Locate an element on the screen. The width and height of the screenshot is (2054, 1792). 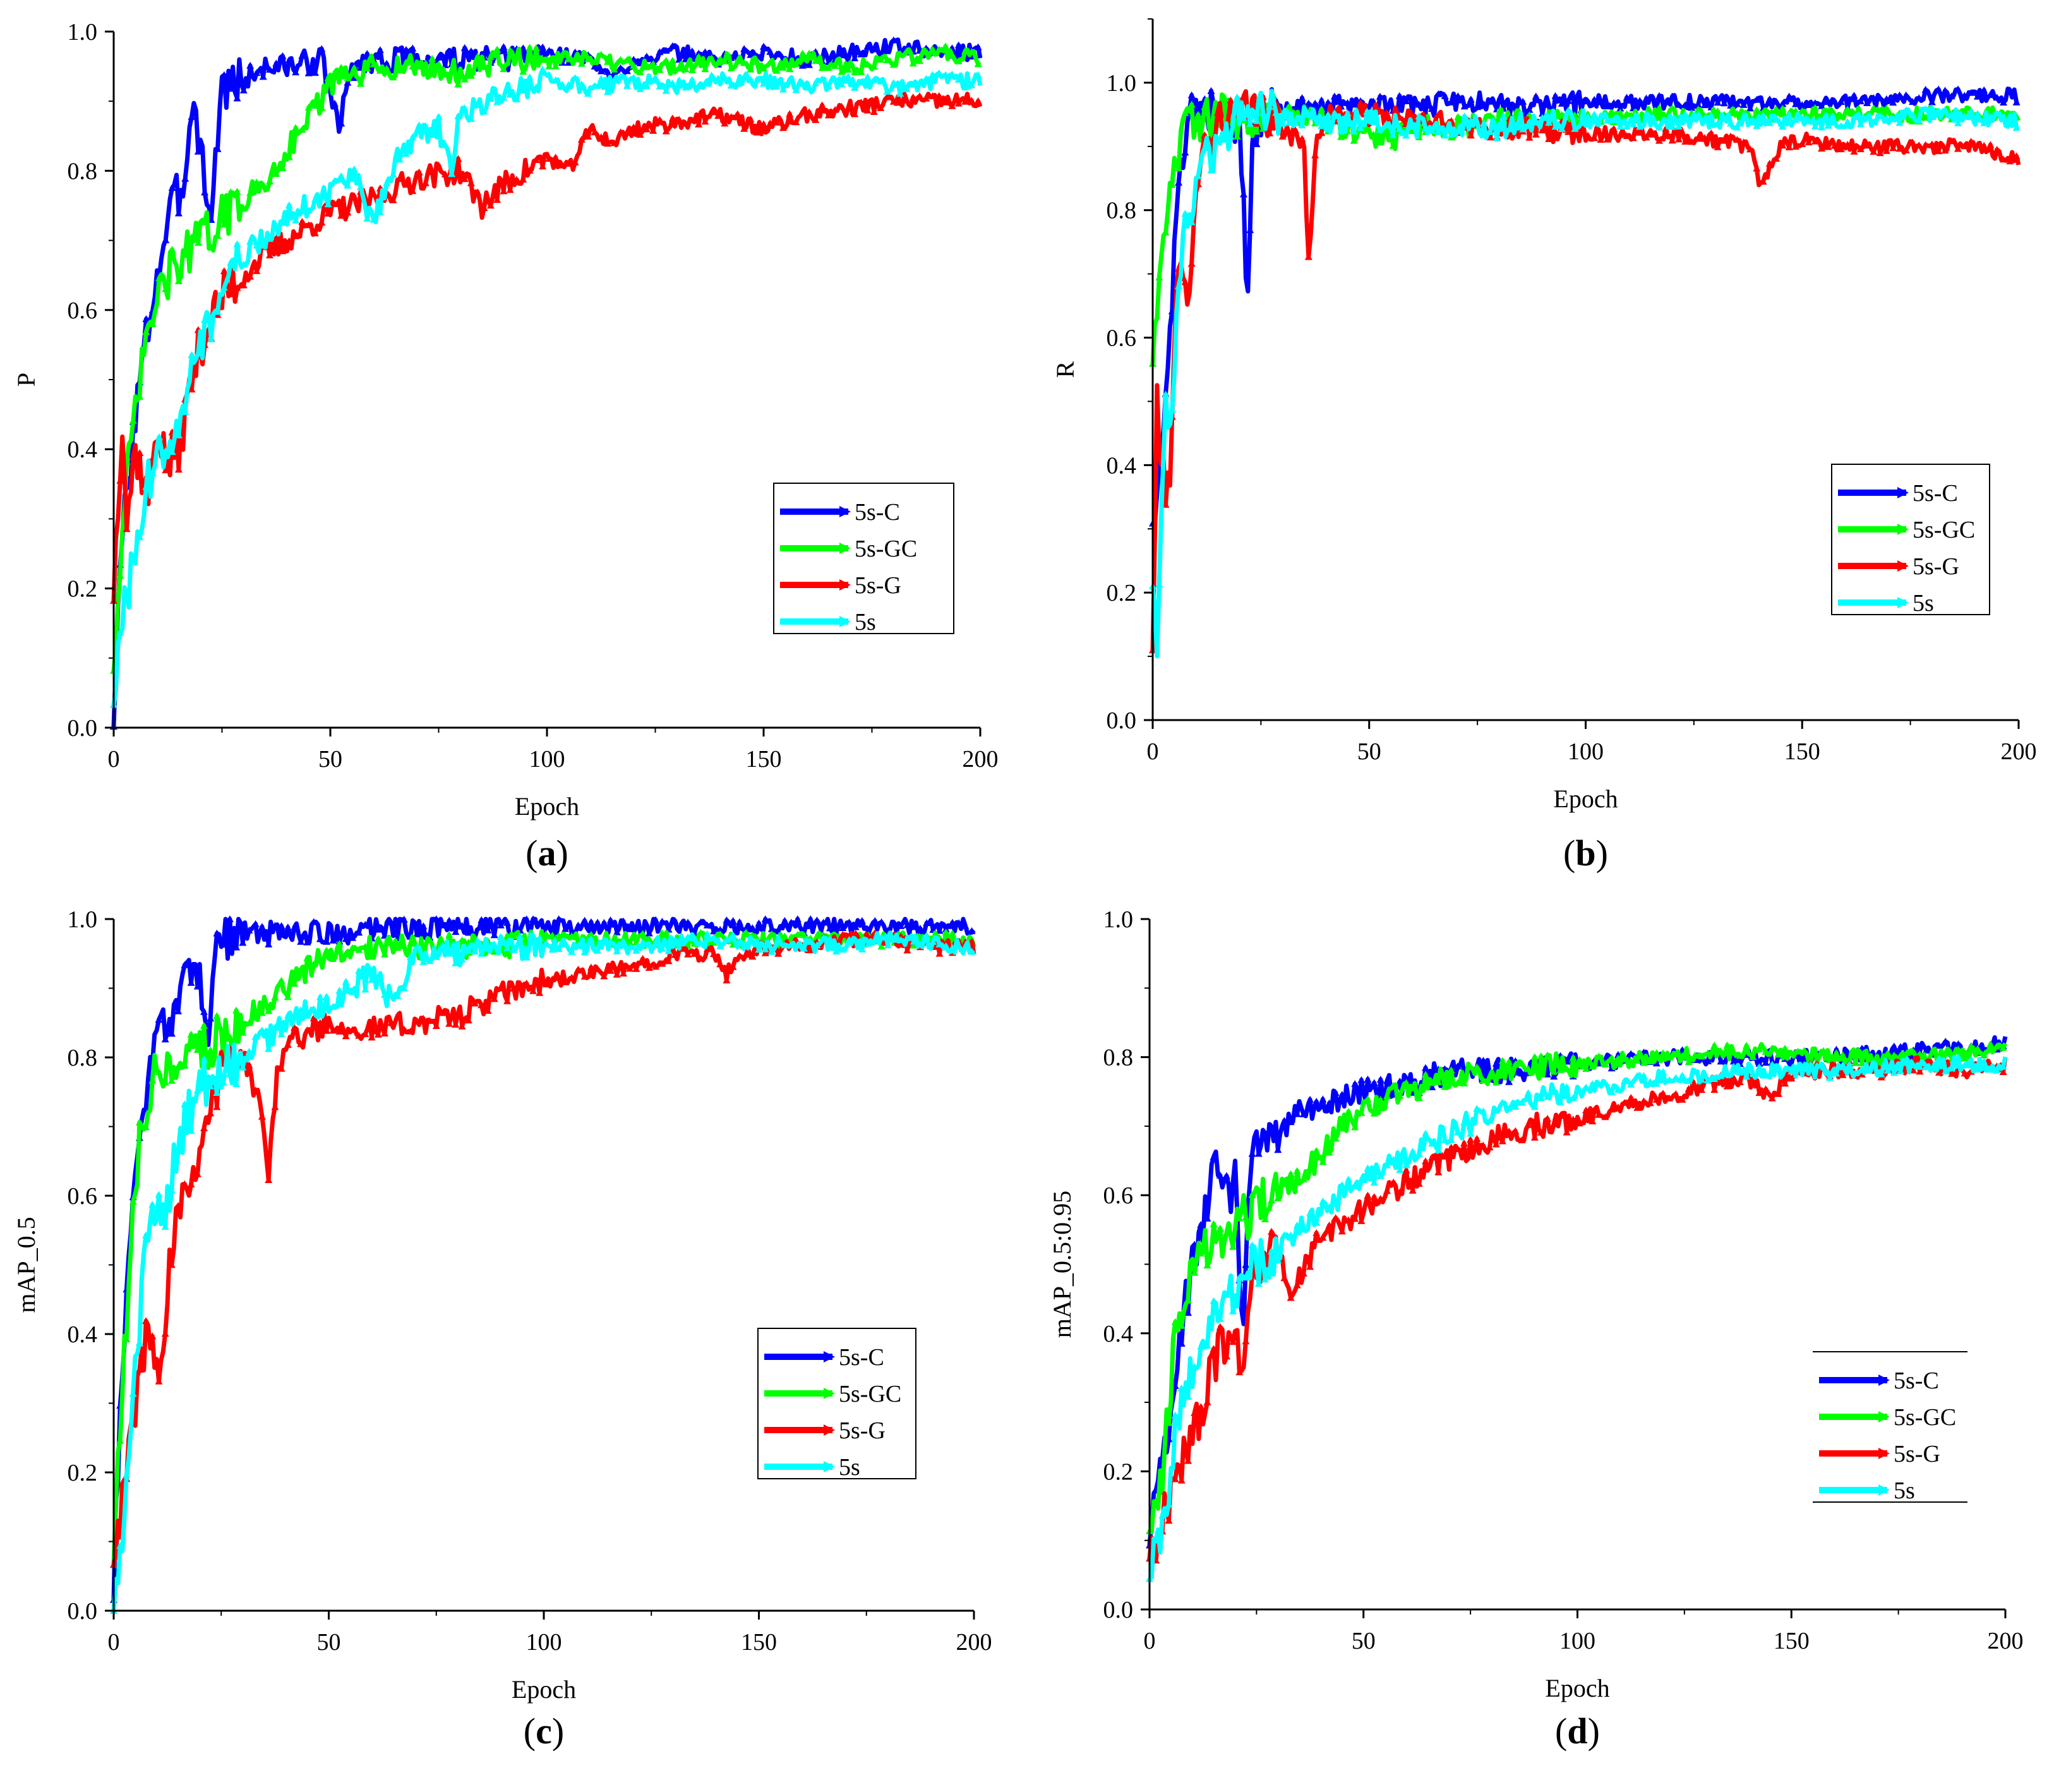
x-tick-label: 0 is located at coordinates (1150, 1641).